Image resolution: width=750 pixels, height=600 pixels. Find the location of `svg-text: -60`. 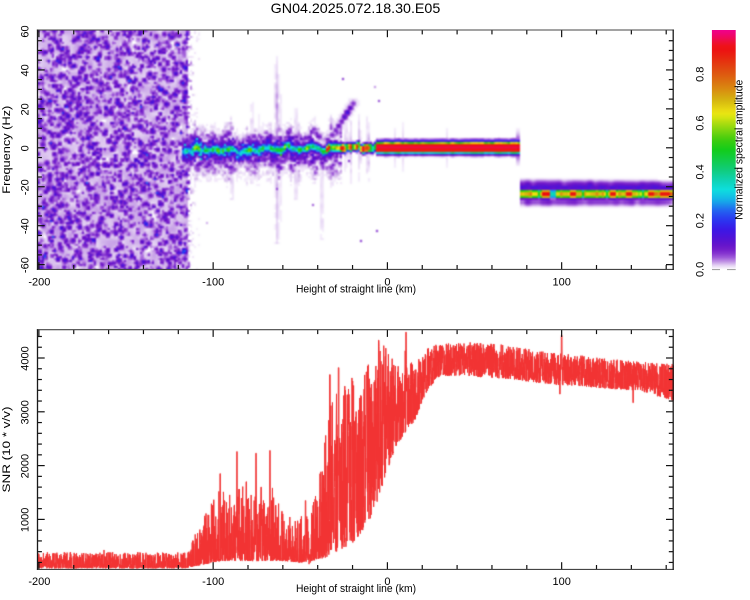

svg-text: -60 is located at coordinates (26, 265).